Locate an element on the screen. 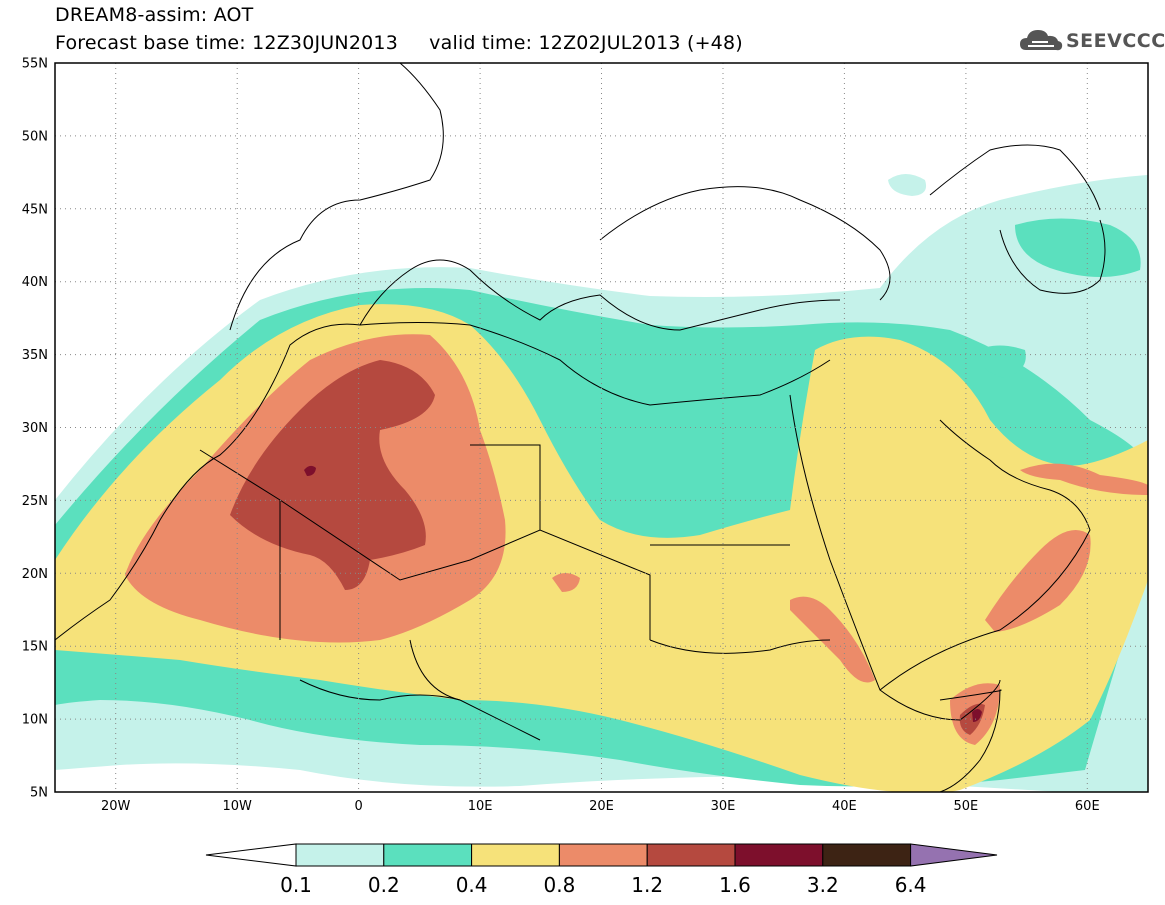  lat-label: 15N is located at coordinates (35, 647).